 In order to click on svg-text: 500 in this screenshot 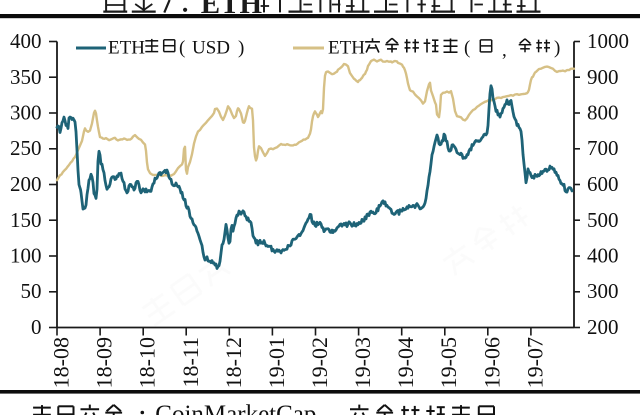, I will do `click(603, 220)`.